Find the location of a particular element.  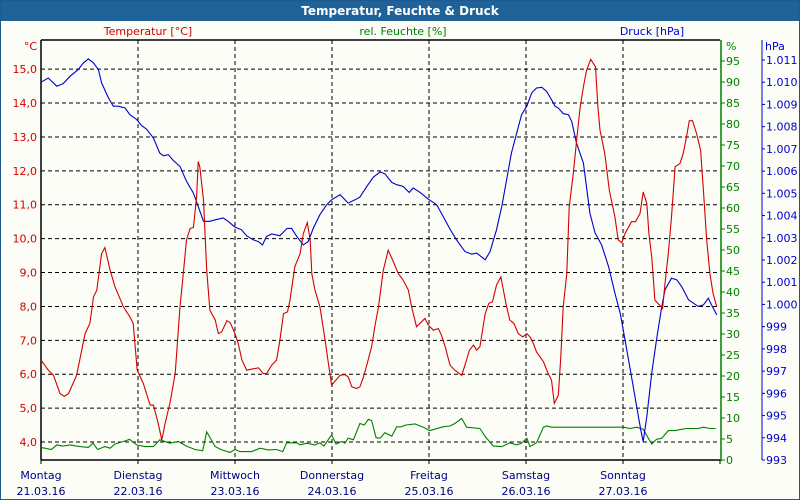

pressure-tick-label: 1.007 is located at coordinates (782, 149).